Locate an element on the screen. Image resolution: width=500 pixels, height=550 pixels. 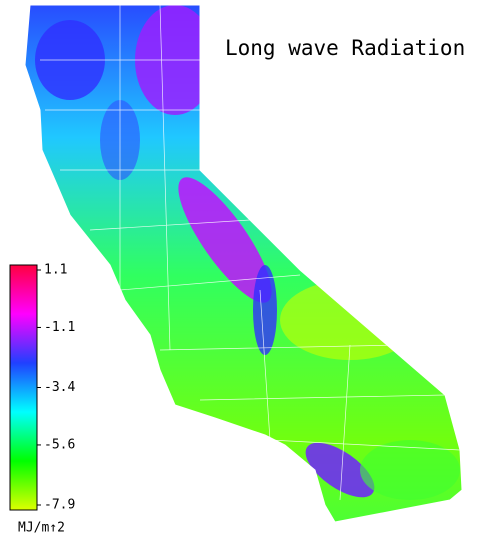
colorbar-tick-label: -5.6 is located at coordinates (59, 444).